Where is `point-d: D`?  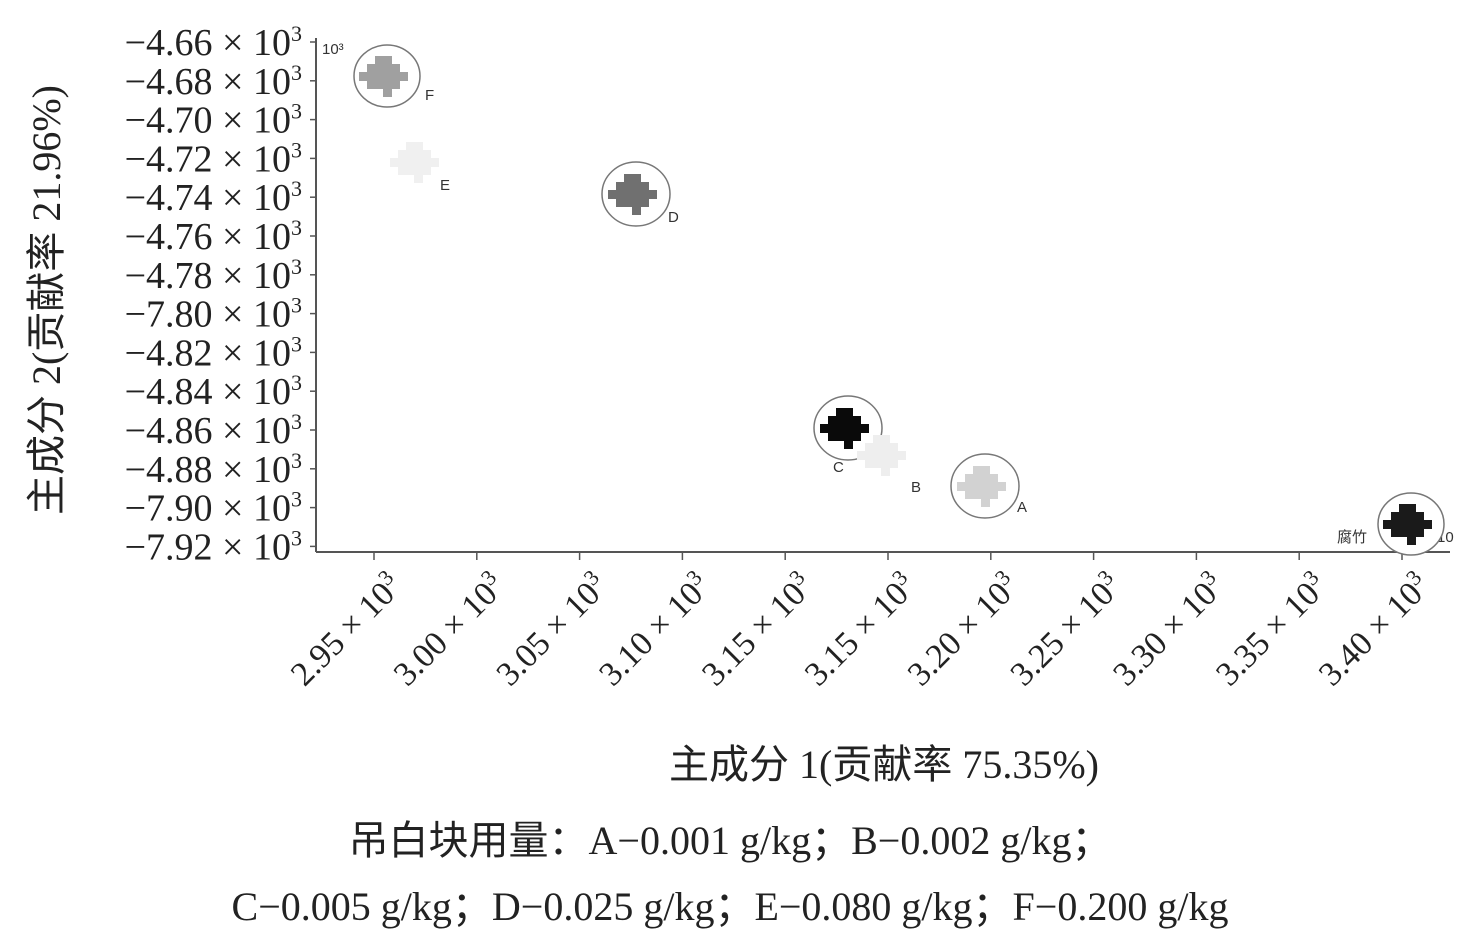
point-d: D is located at coordinates (640, 194).